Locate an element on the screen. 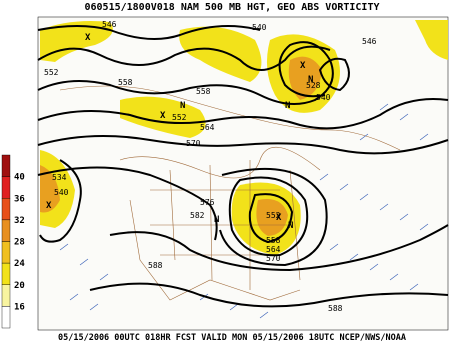 The image size is (460, 345). contour-label: 576 is located at coordinates (207, 202).